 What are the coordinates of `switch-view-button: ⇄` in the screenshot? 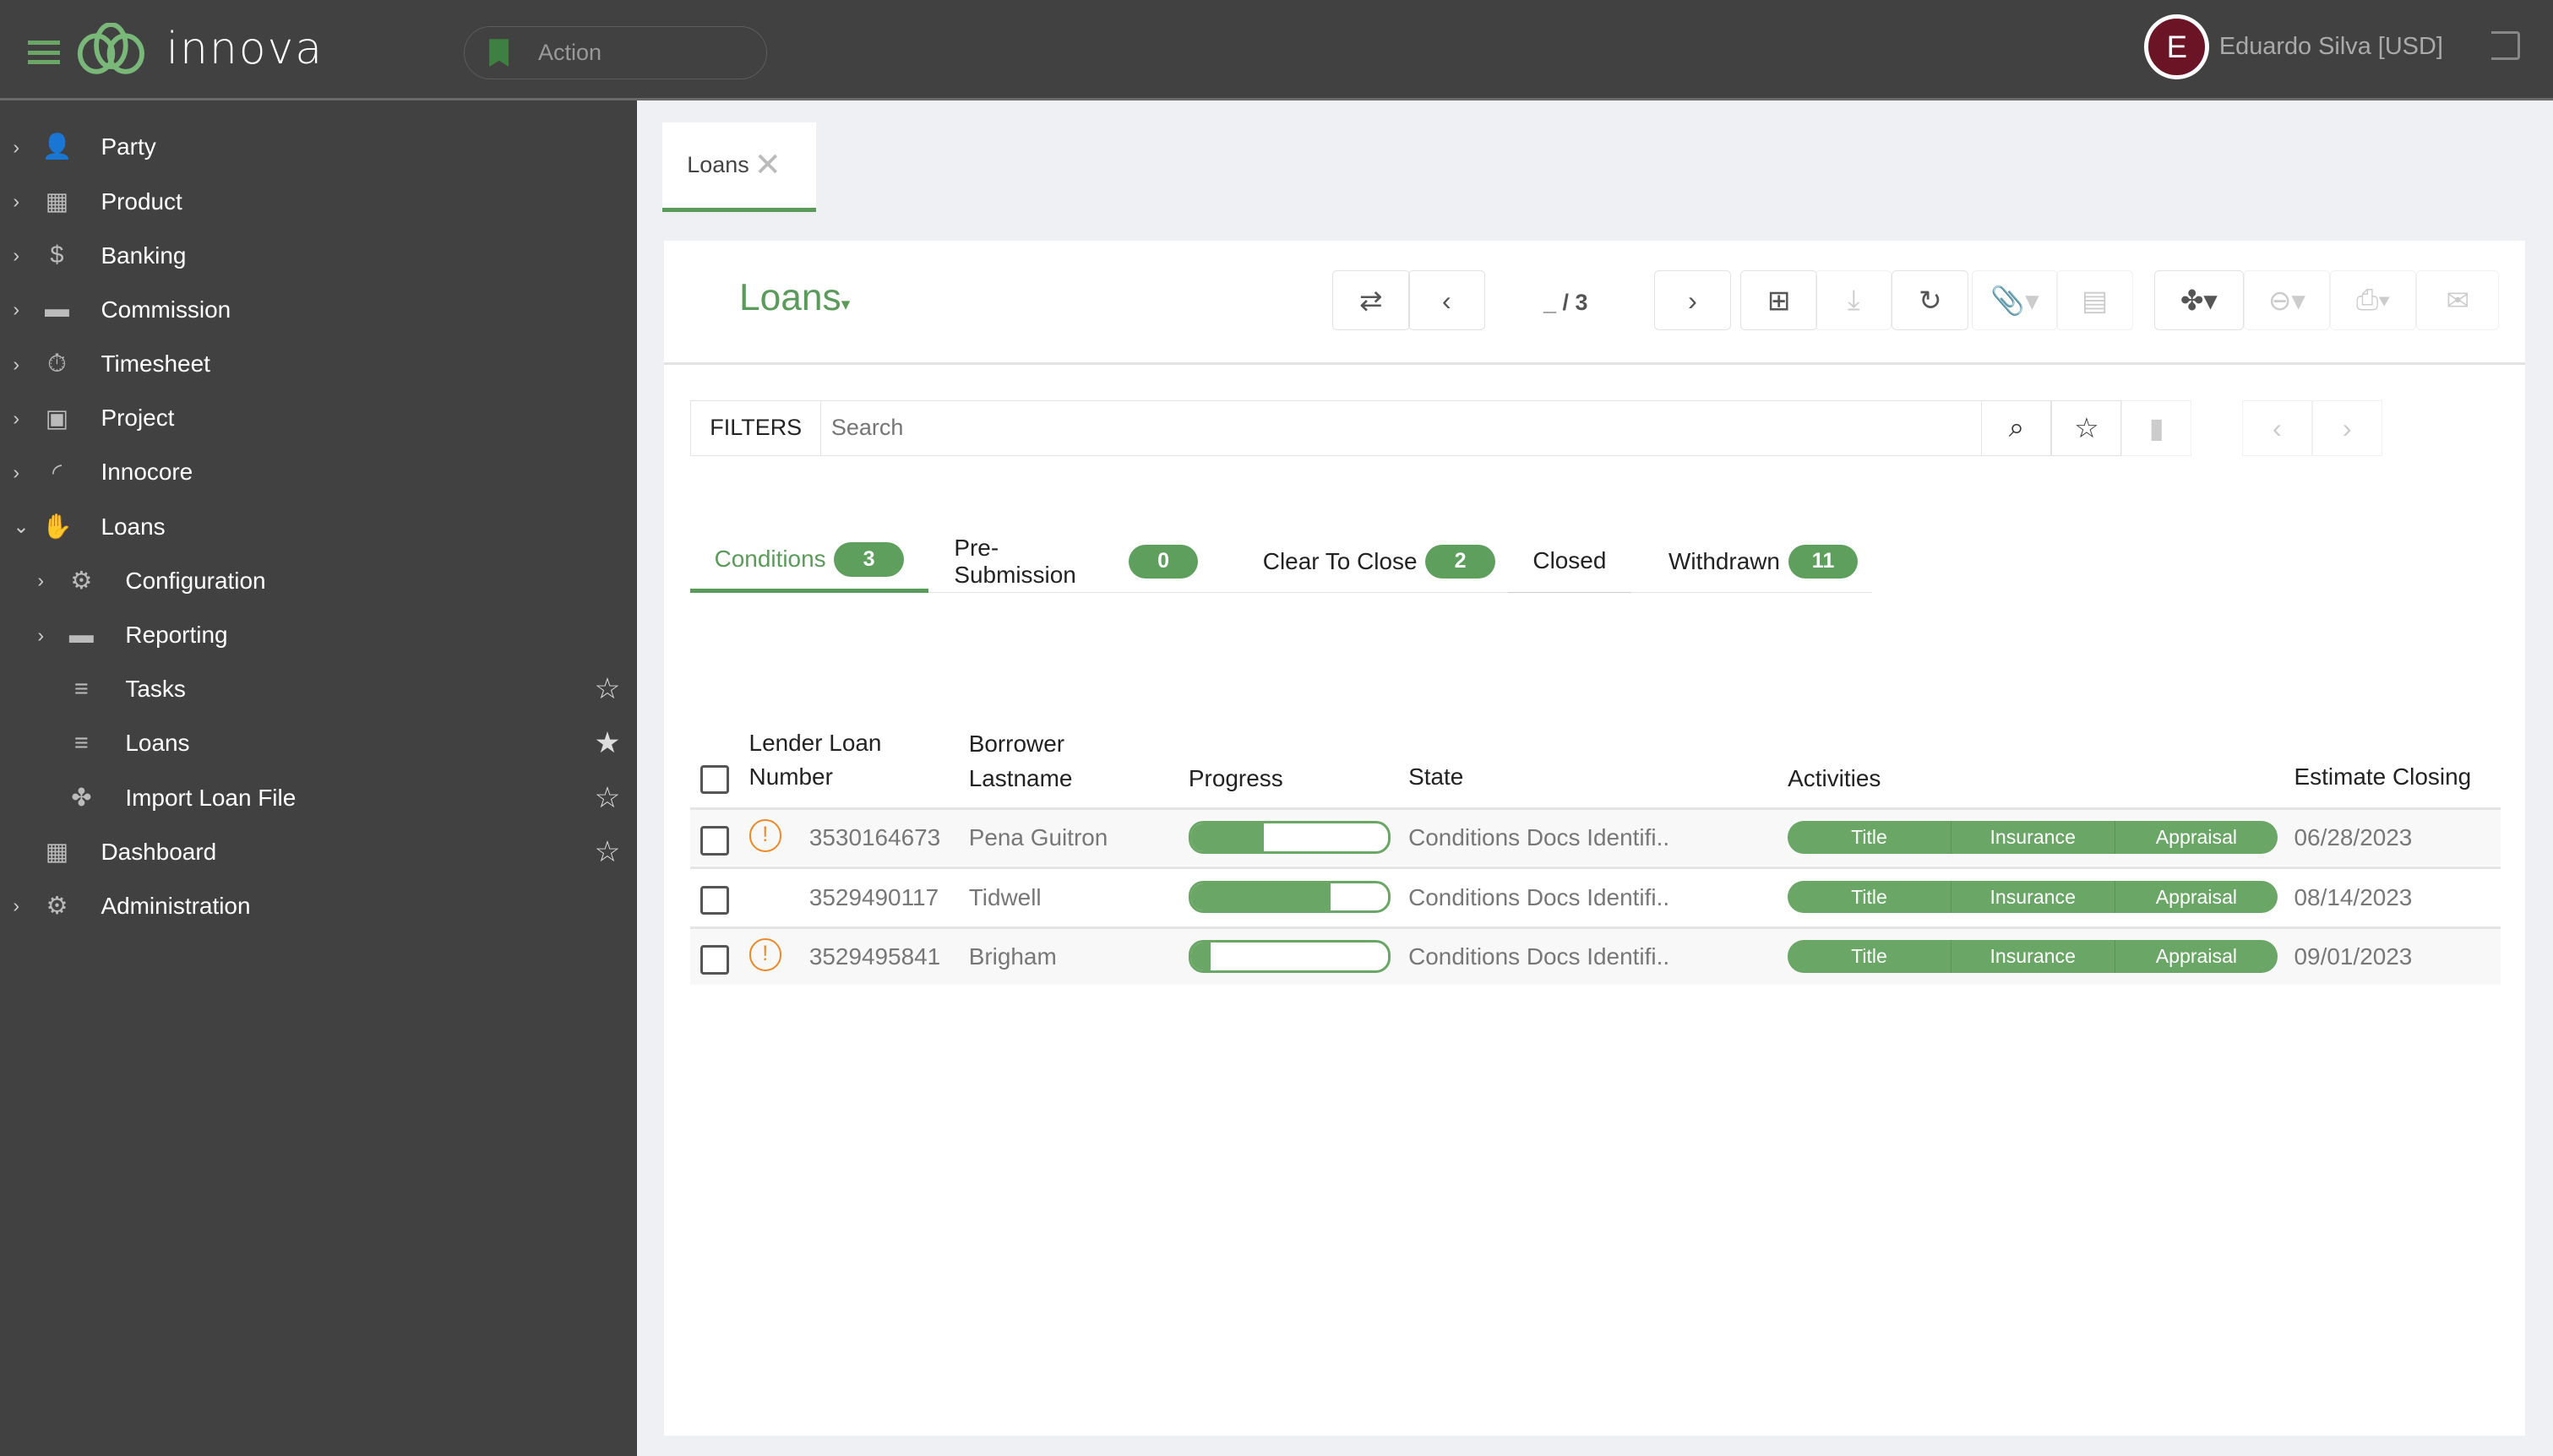 It's located at (1370, 300).